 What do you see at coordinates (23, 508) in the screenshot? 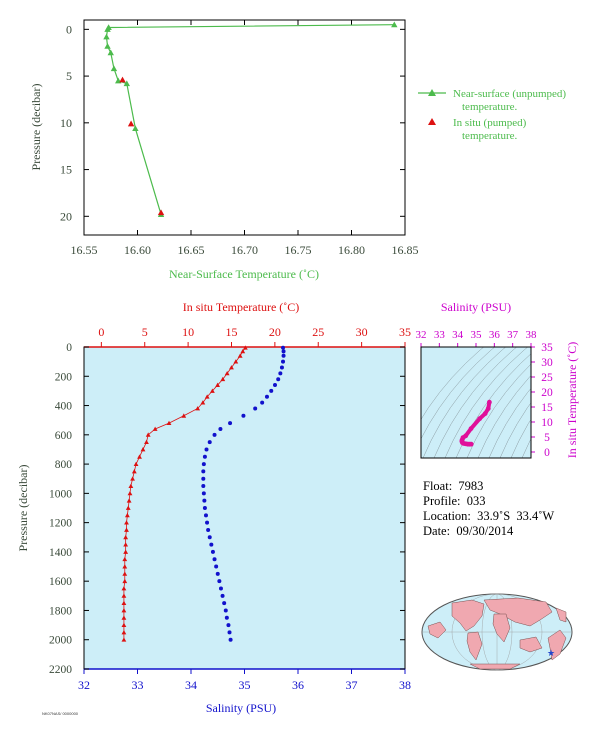
I see `chart2-y-axis-title: Pressure (decibar)` at bounding box center [23, 508].